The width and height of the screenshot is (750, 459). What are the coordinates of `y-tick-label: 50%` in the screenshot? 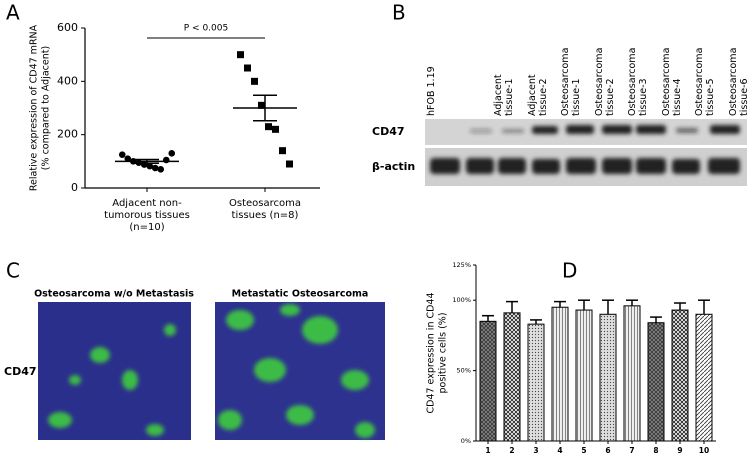 It's located at (464, 371).